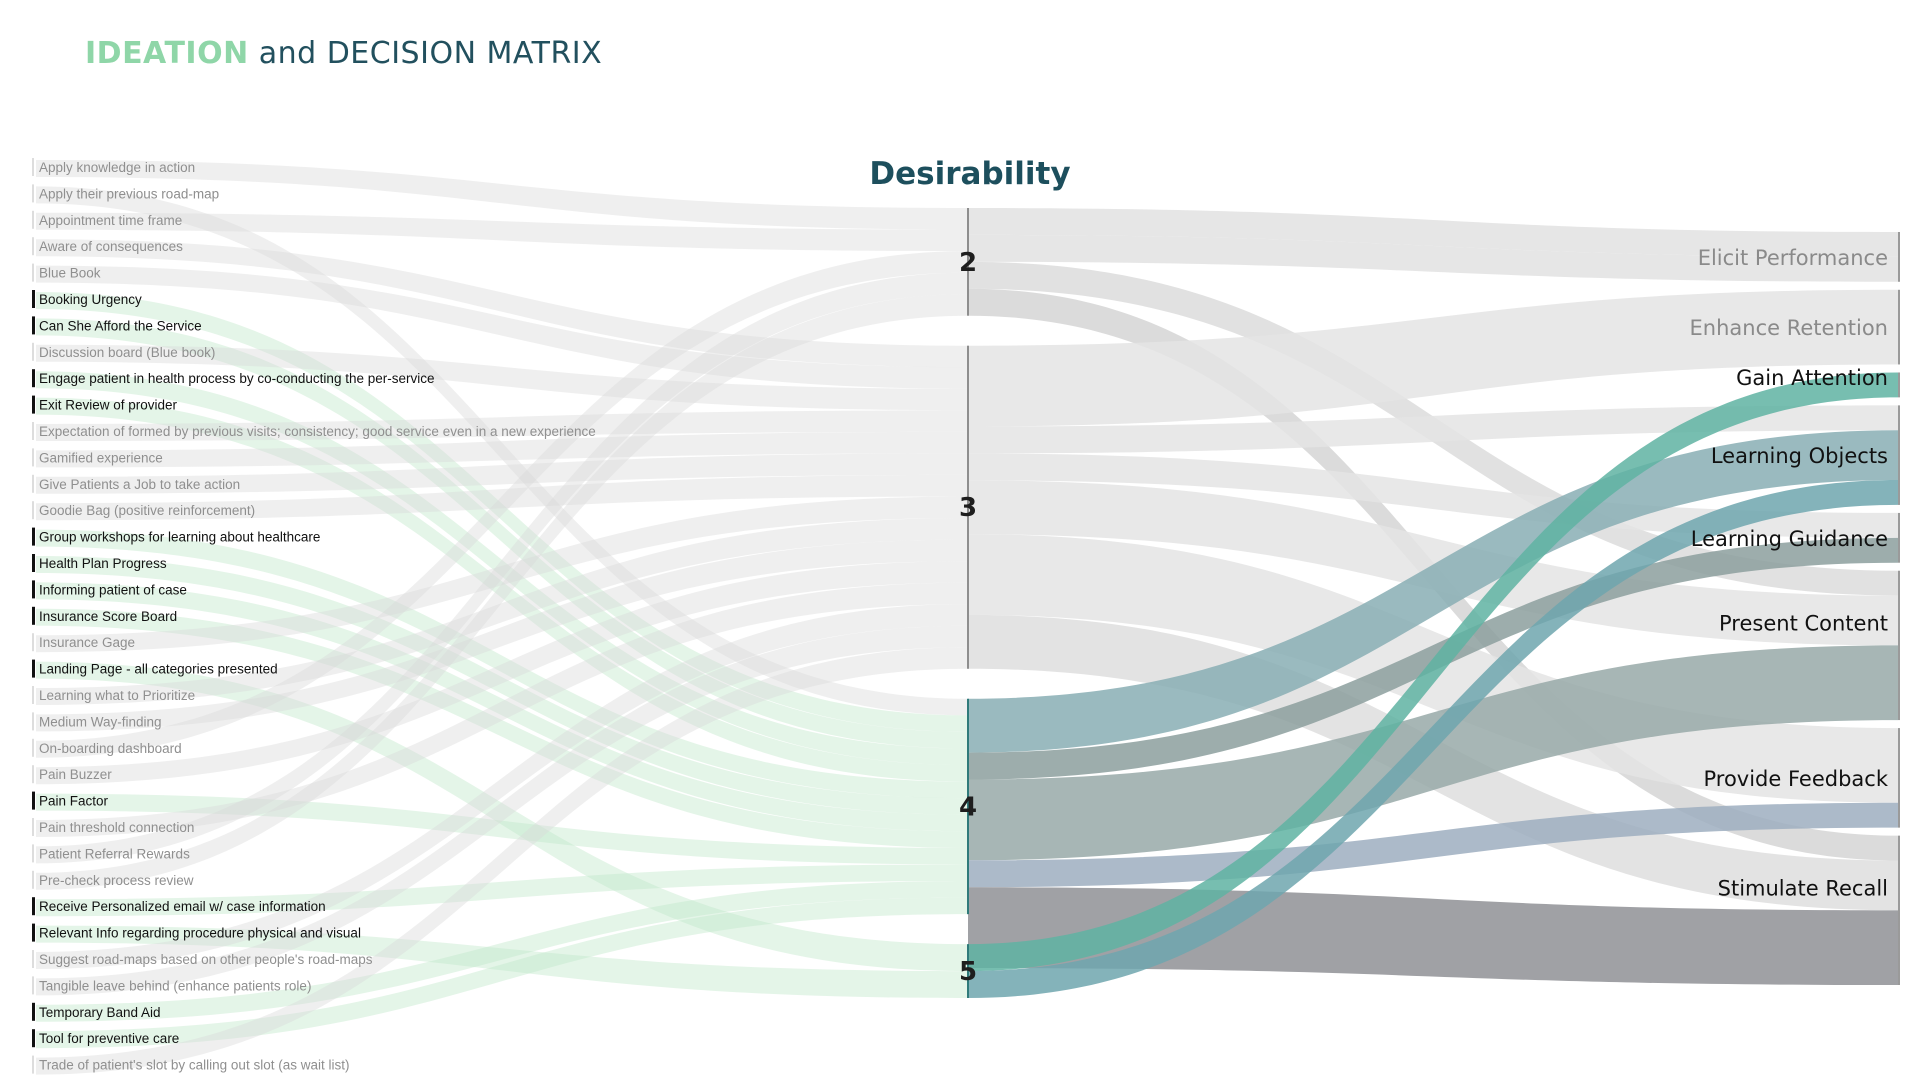  What do you see at coordinates (33, 774) in the screenshot?
I see `source-pain-buzzer-marker` at bounding box center [33, 774].